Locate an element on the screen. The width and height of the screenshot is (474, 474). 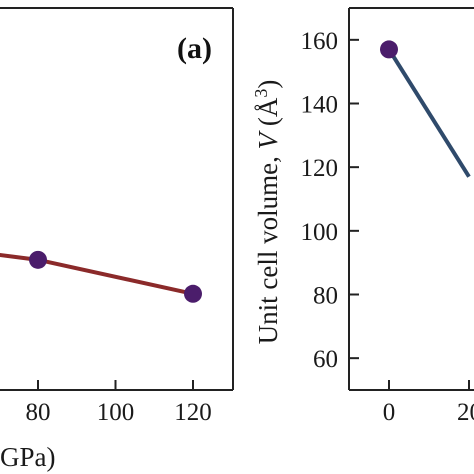
right-panel-y-ticks: 160 140 120 100 80 60 is located at coordinates (330, 200).